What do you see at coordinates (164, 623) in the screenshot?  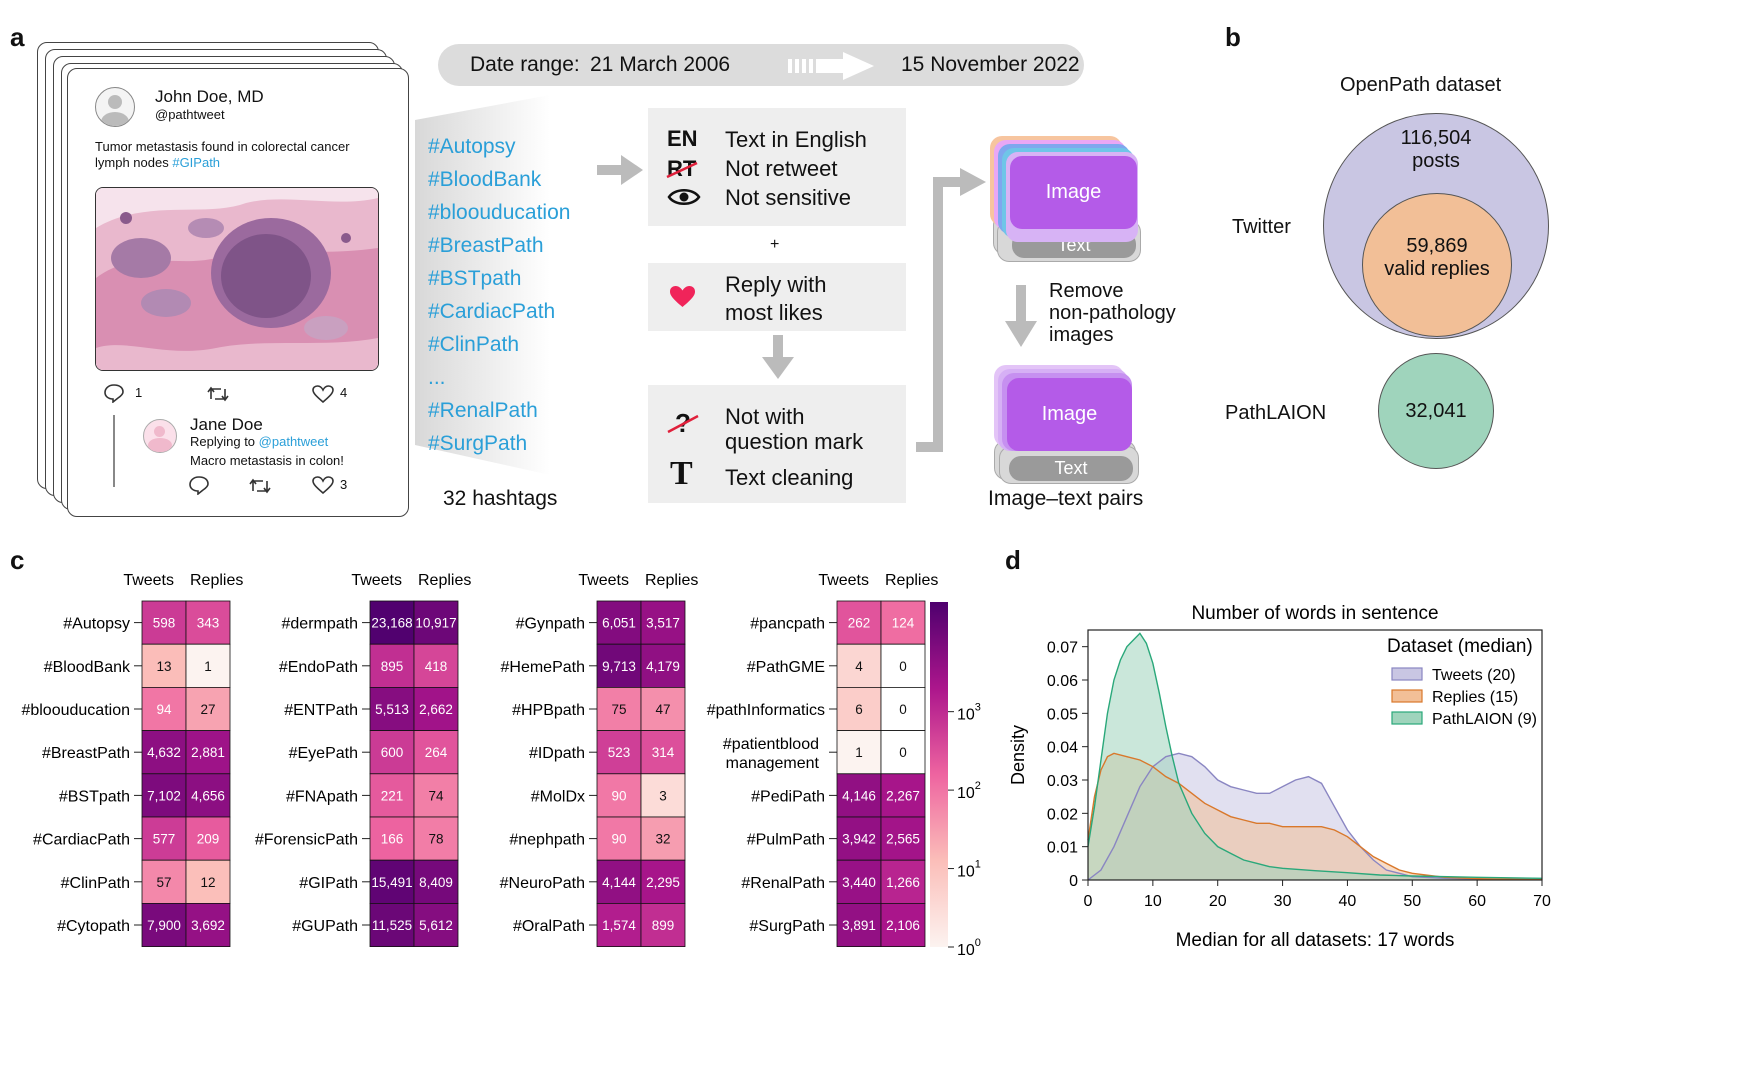 I see `cell-value: 598` at bounding box center [164, 623].